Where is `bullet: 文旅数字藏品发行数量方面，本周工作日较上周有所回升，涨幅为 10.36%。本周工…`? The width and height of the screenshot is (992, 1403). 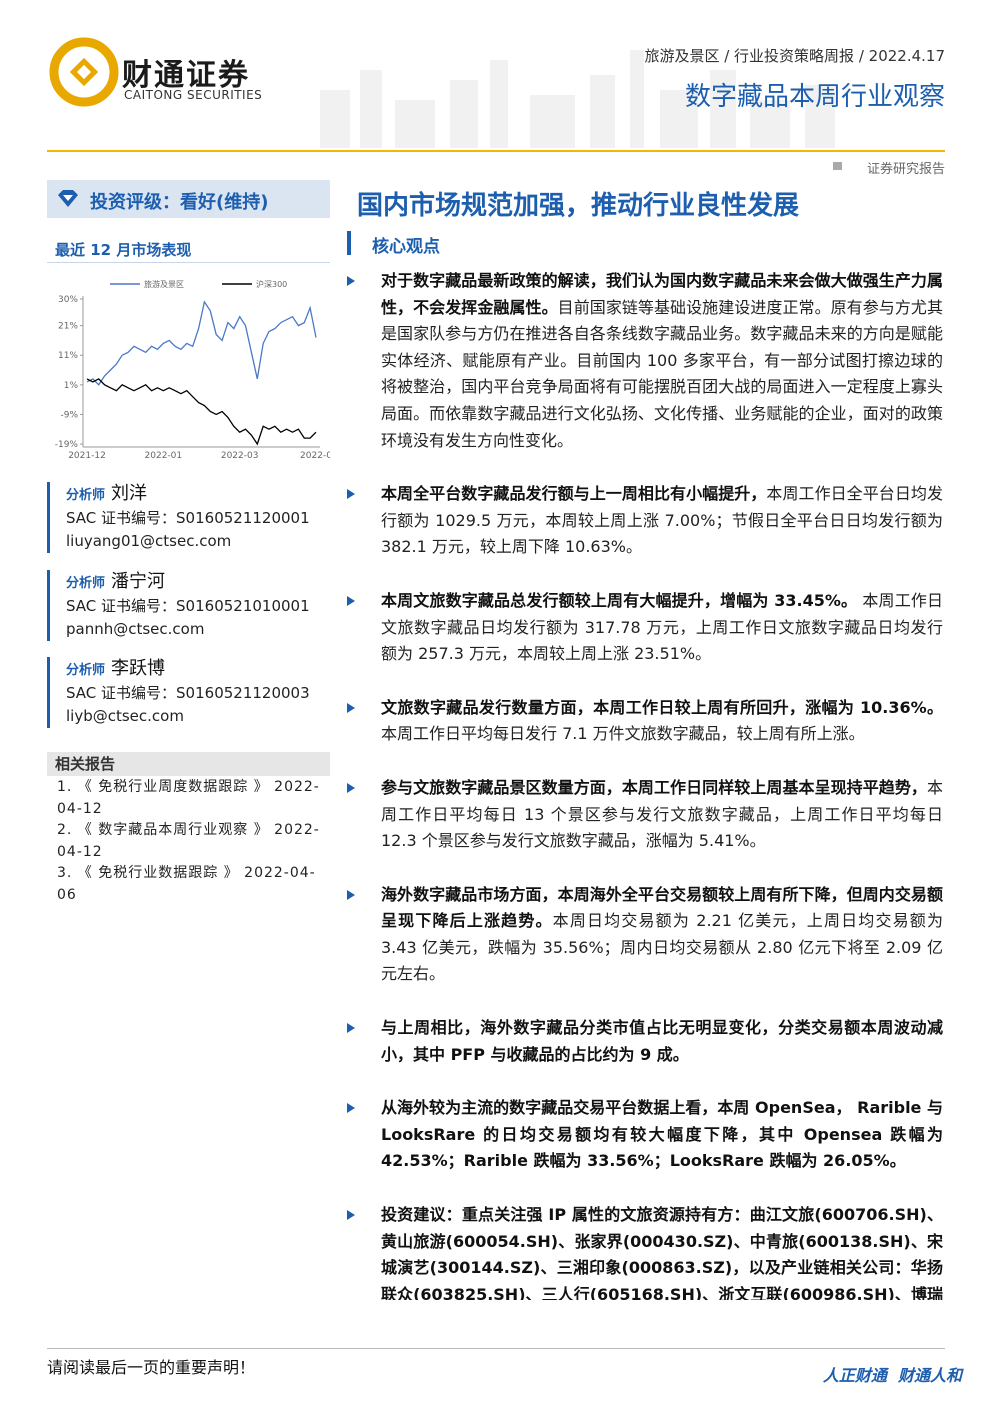 bullet: 文旅数字藏品发行数量方面，本周工作日较上周有所回升，涨幅为 10.36%。本周工… is located at coordinates (645, 721).